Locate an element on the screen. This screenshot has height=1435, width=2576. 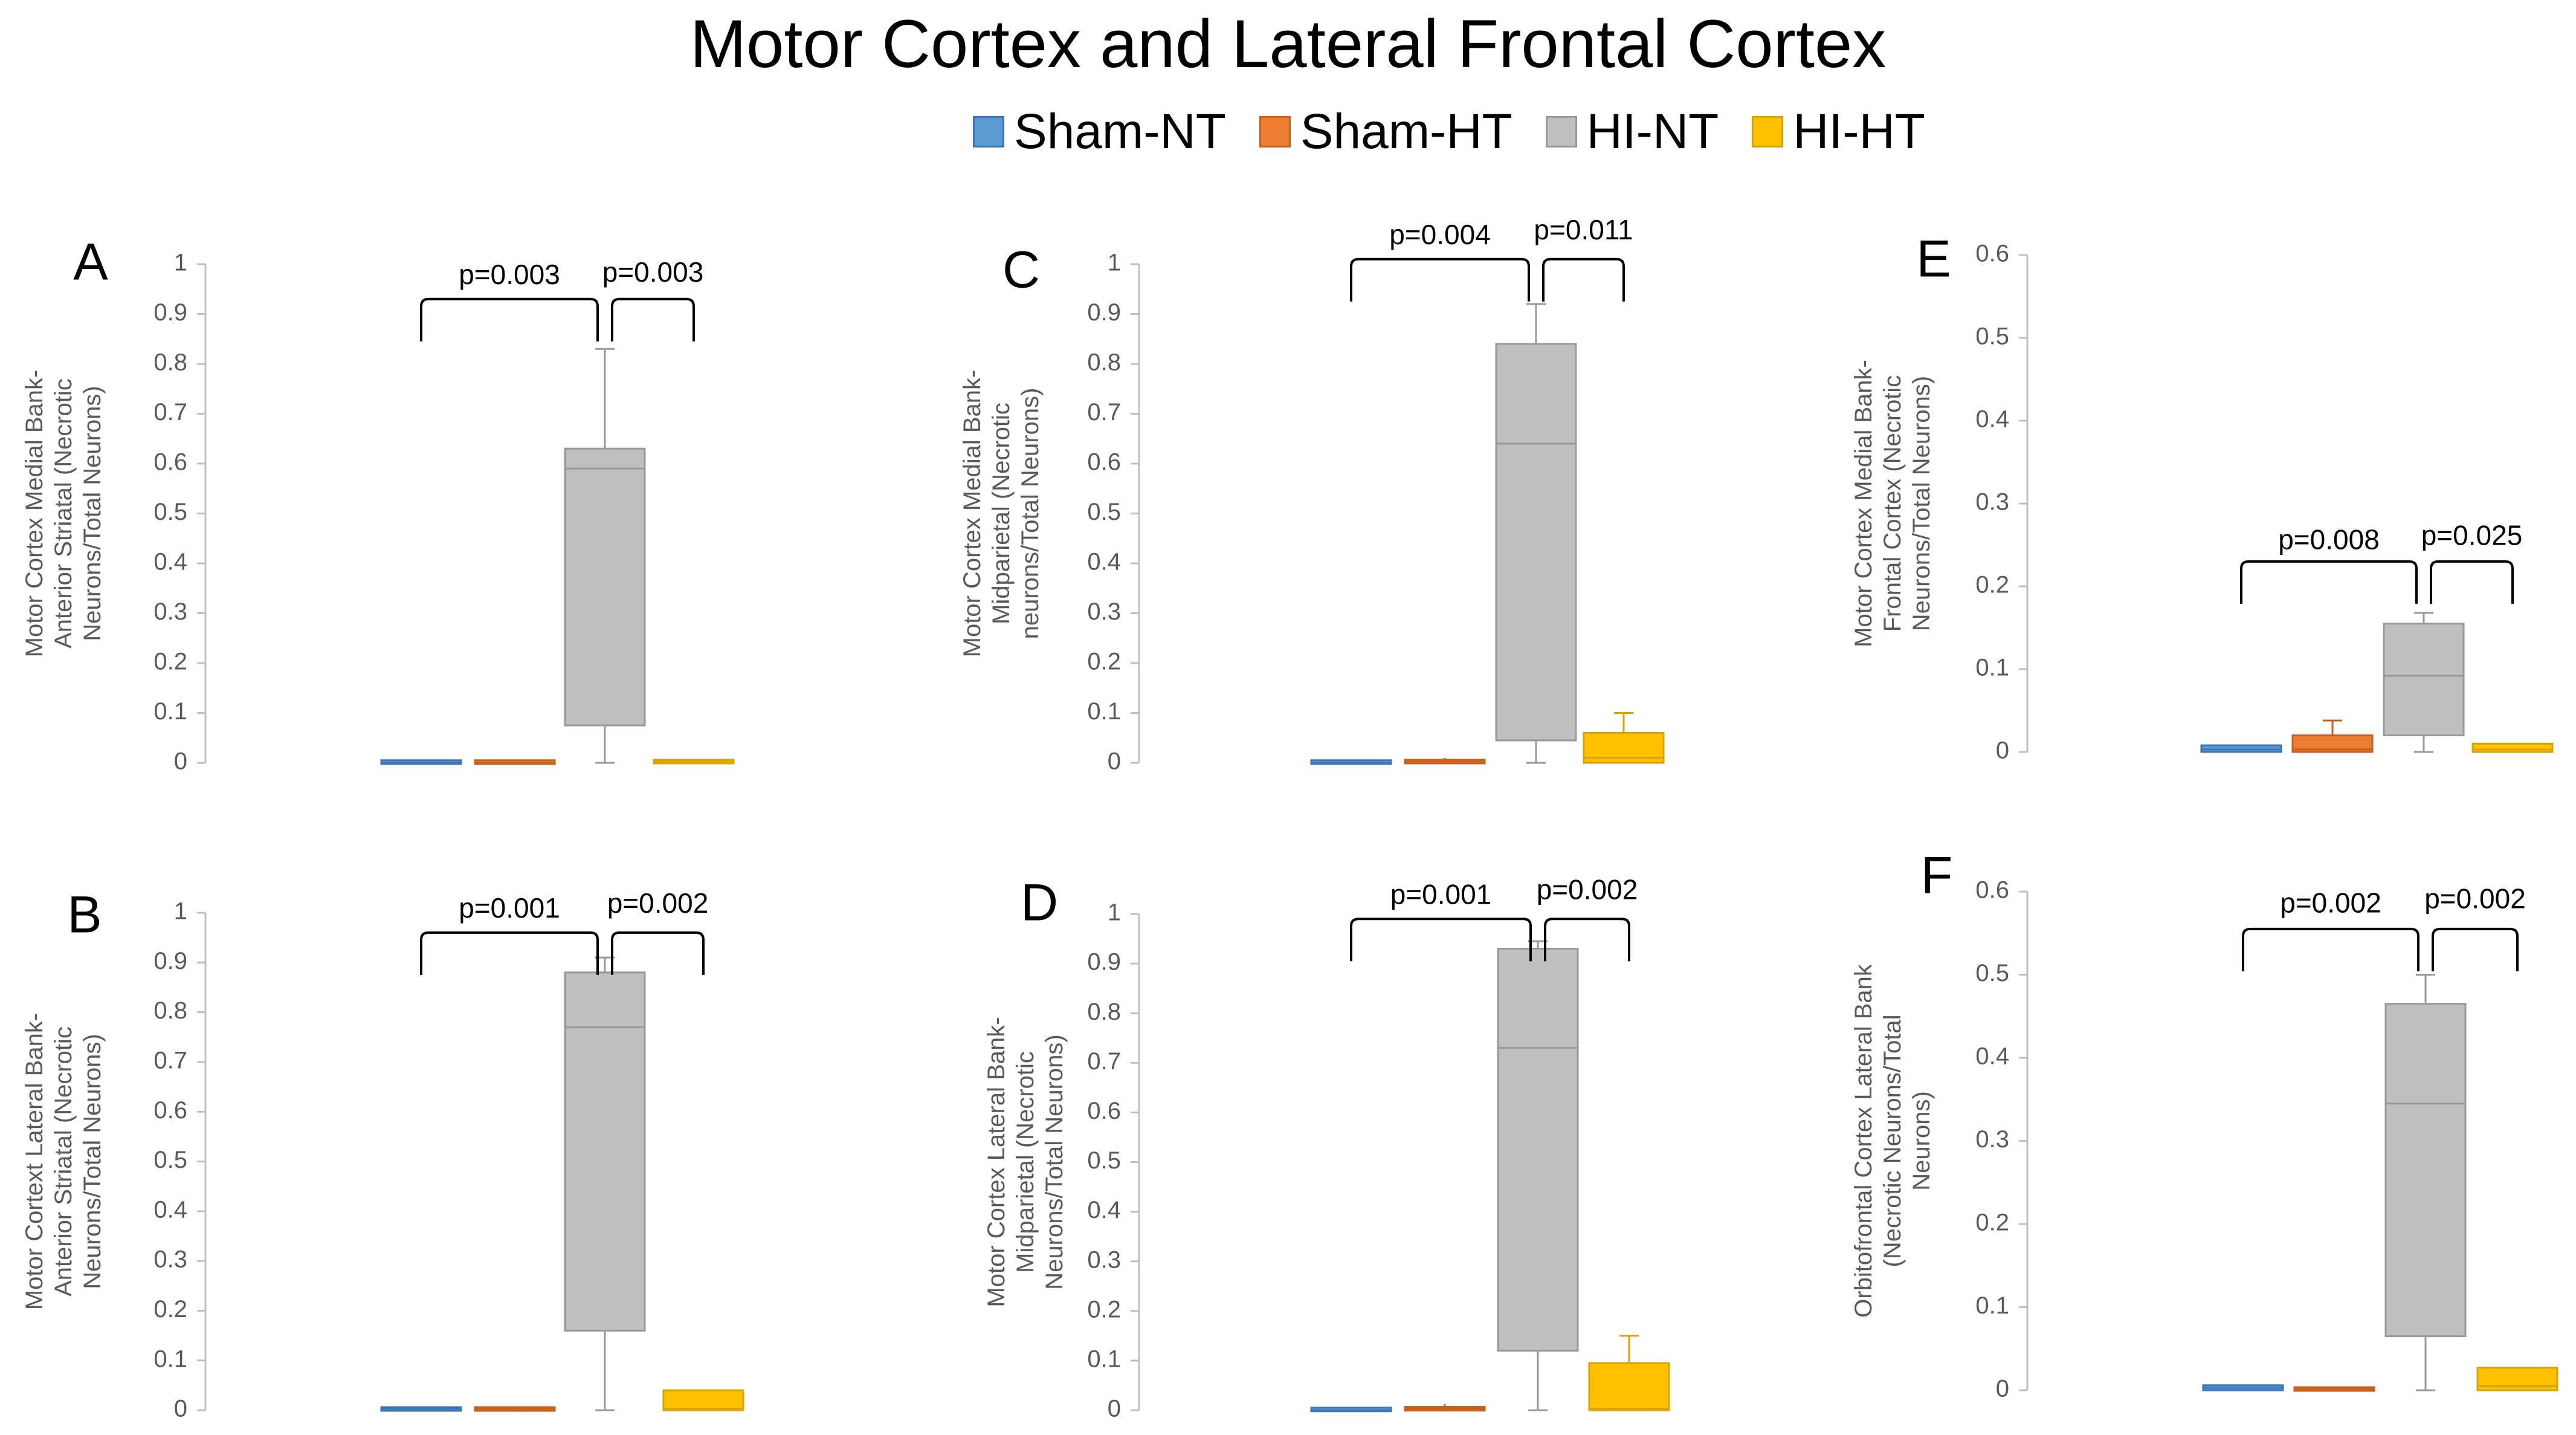
panel-letter: D is located at coordinates (1039, 903).